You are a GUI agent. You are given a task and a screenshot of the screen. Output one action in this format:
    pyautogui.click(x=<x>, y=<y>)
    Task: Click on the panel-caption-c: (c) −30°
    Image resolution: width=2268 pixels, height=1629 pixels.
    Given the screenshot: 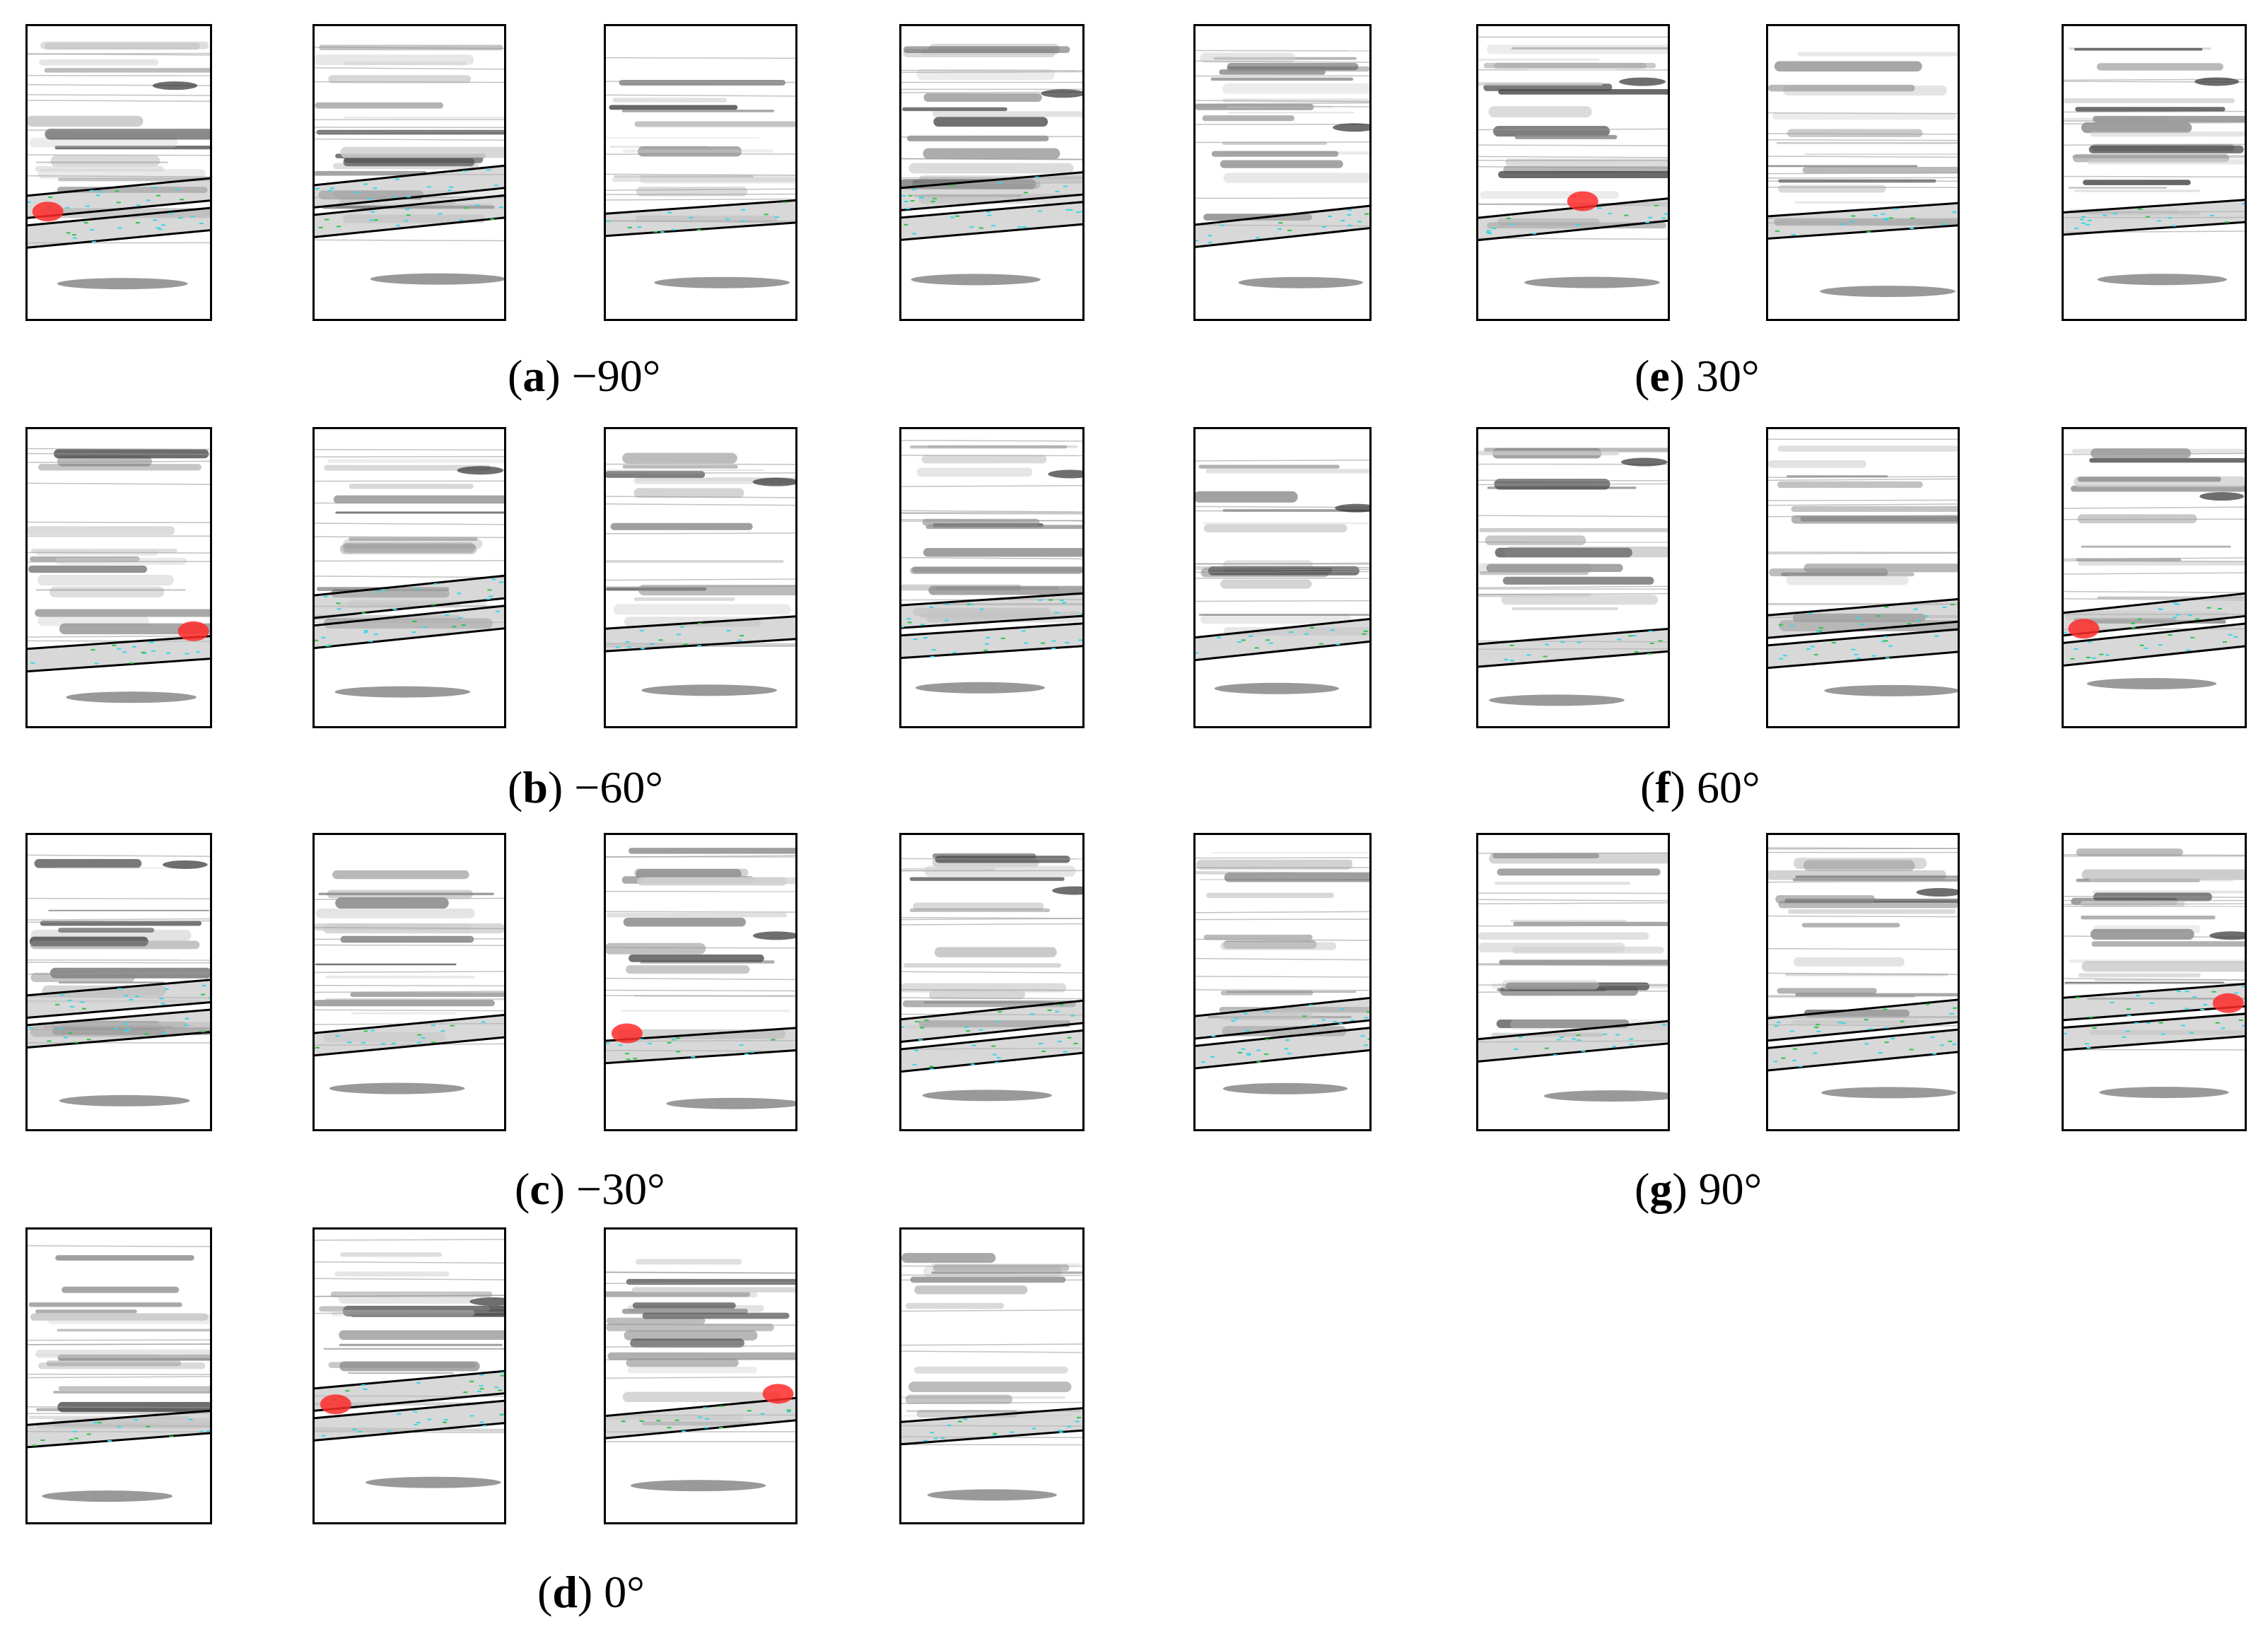 What is the action you would take?
    pyautogui.click(x=590, y=1189)
    